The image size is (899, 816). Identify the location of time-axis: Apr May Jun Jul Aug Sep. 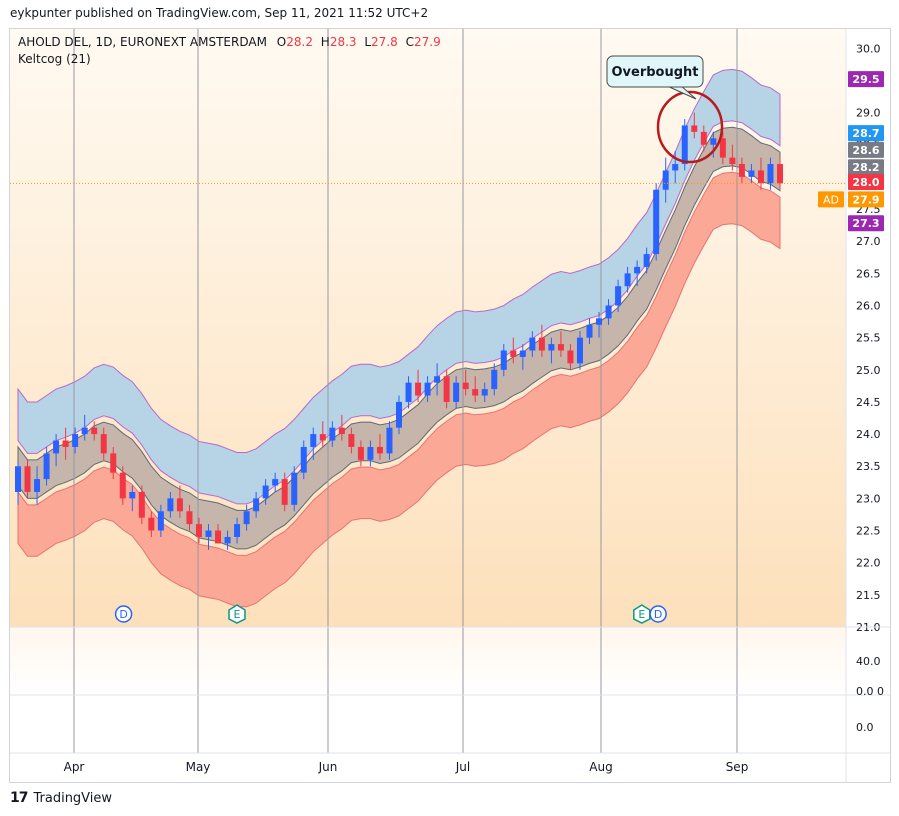
(406, 767).